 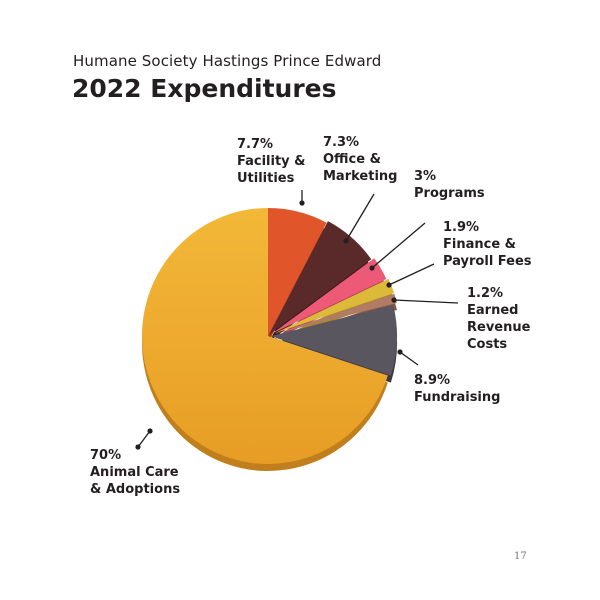 I want to click on leader-dot-earned-revenue-costs, so click(x=394, y=300).